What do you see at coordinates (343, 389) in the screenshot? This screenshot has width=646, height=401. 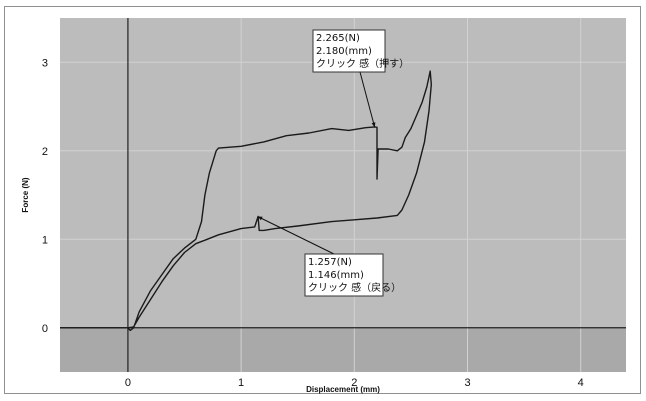 I see `x-axis-label: Displacement (mm)` at bounding box center [343, 389].